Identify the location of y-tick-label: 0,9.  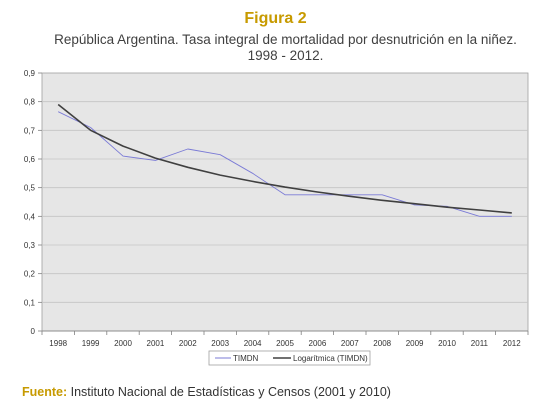
(30, 73).